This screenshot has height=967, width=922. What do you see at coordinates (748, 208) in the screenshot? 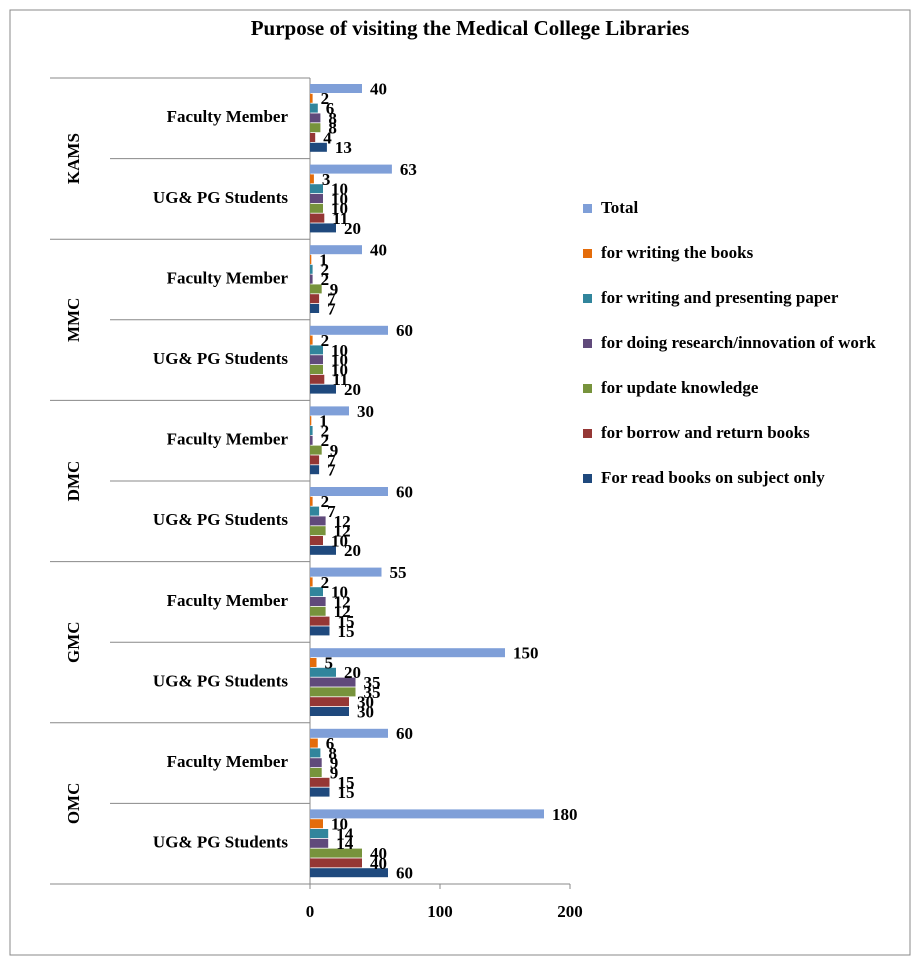
I see `legend-item: Total` at bounding box center [748, 208].